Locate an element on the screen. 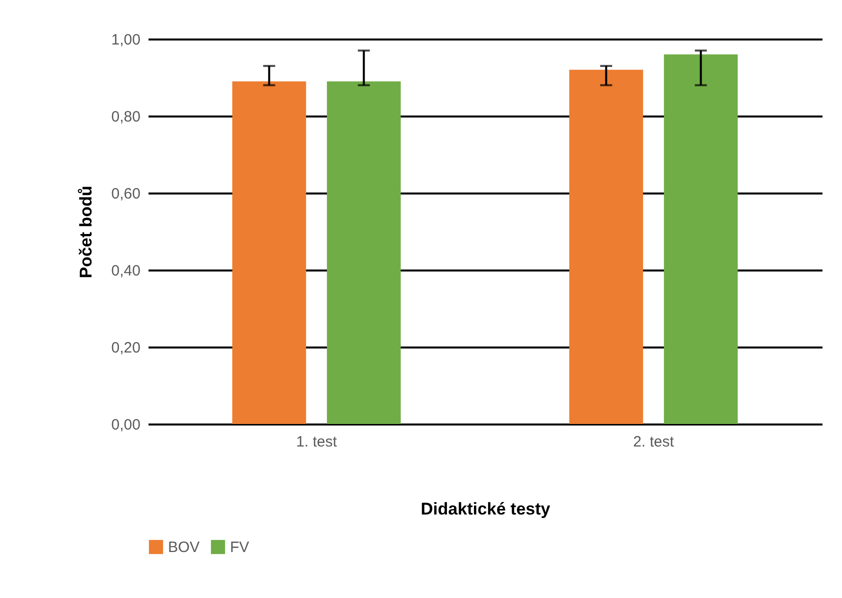 The height and width of the screenshot is (598, 842). y-tick-label: 1,00 is located at coordinates (125, 40).